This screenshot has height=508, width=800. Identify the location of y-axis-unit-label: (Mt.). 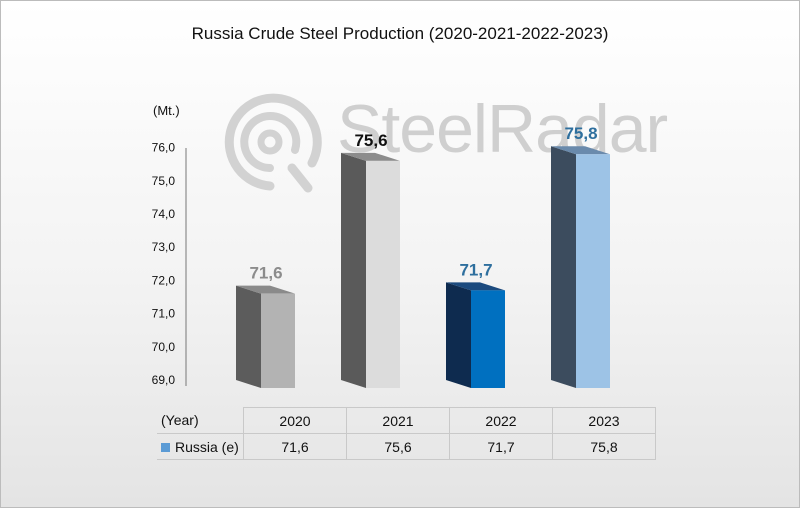
(166, 110).